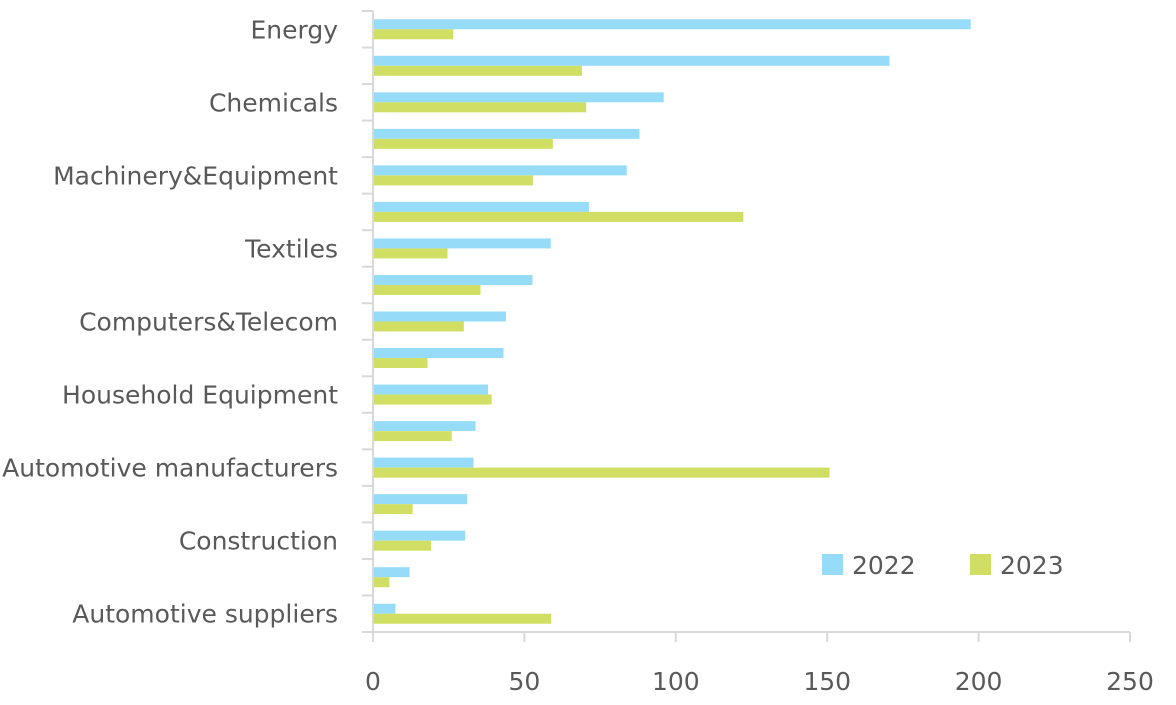  I want to click on category-label: Machinery&Equipment, so click(195, 175).